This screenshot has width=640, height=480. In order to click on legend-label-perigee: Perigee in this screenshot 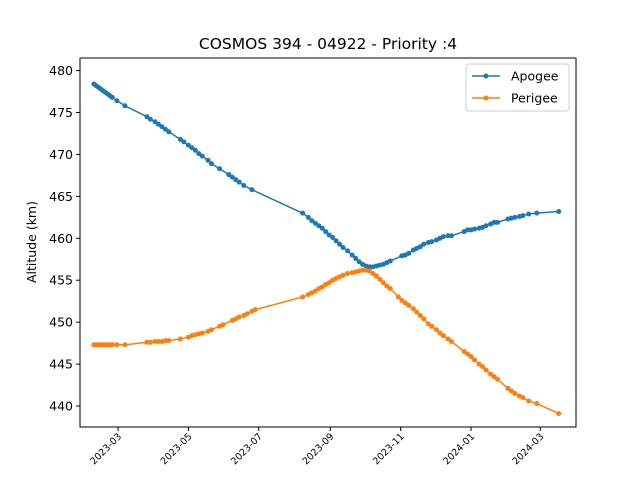, I will do `click(534, 98)`.